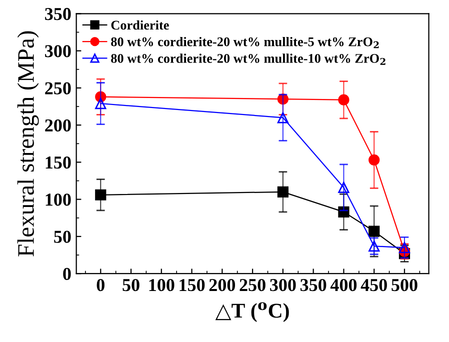 The image size is (449, 342). What do you see at coordinates (283, 285) in the screenshot?
I see `x-tick-label: 300` at bounding box center [283, 285].